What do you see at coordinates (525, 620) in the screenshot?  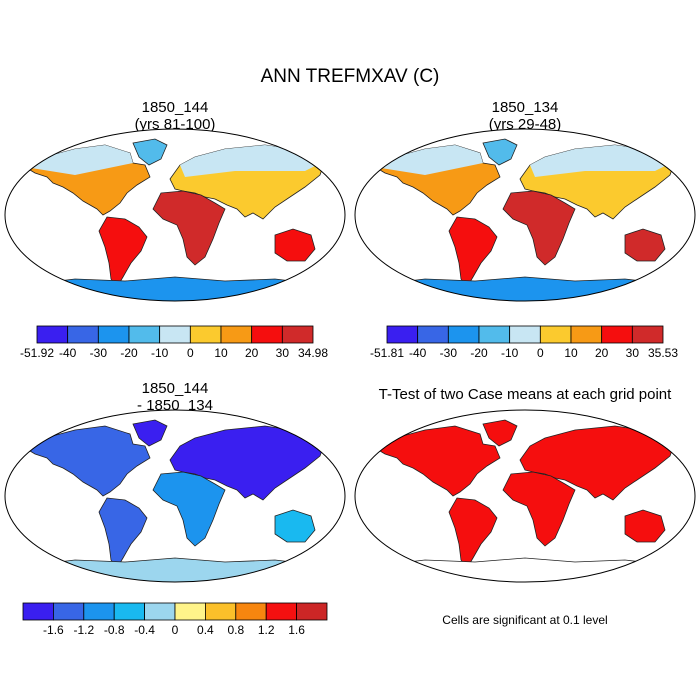 I see `significance-note: Cells are significant at 0.1 level` at bounding box center [525, 620].